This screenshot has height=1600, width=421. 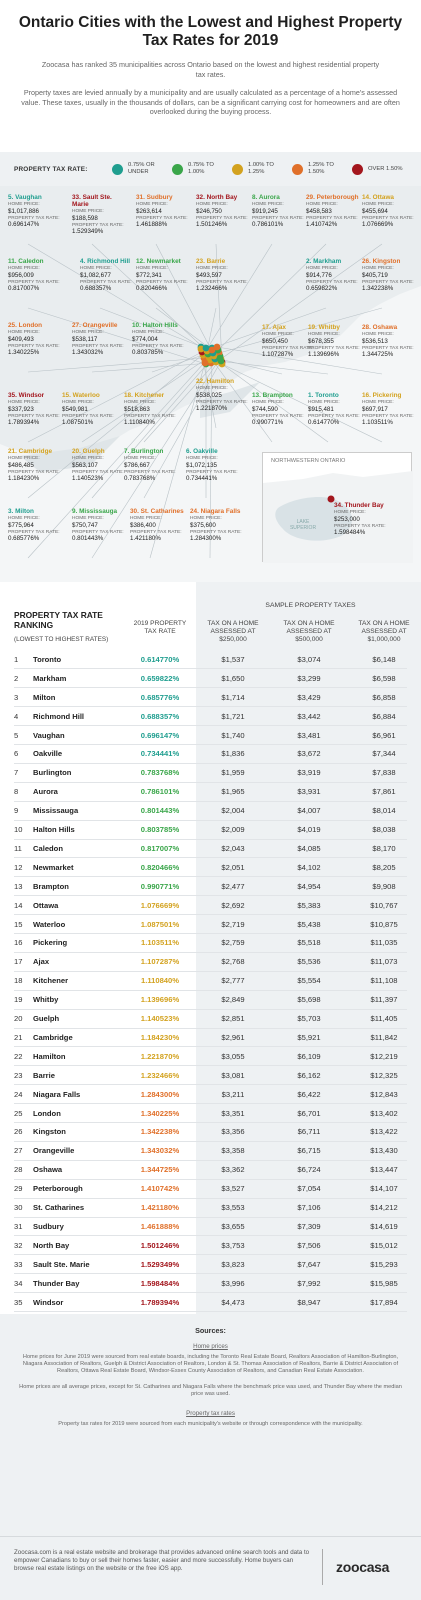 I want to click on tax-250k-cell: $3,081, so click(x=233, y=1075).